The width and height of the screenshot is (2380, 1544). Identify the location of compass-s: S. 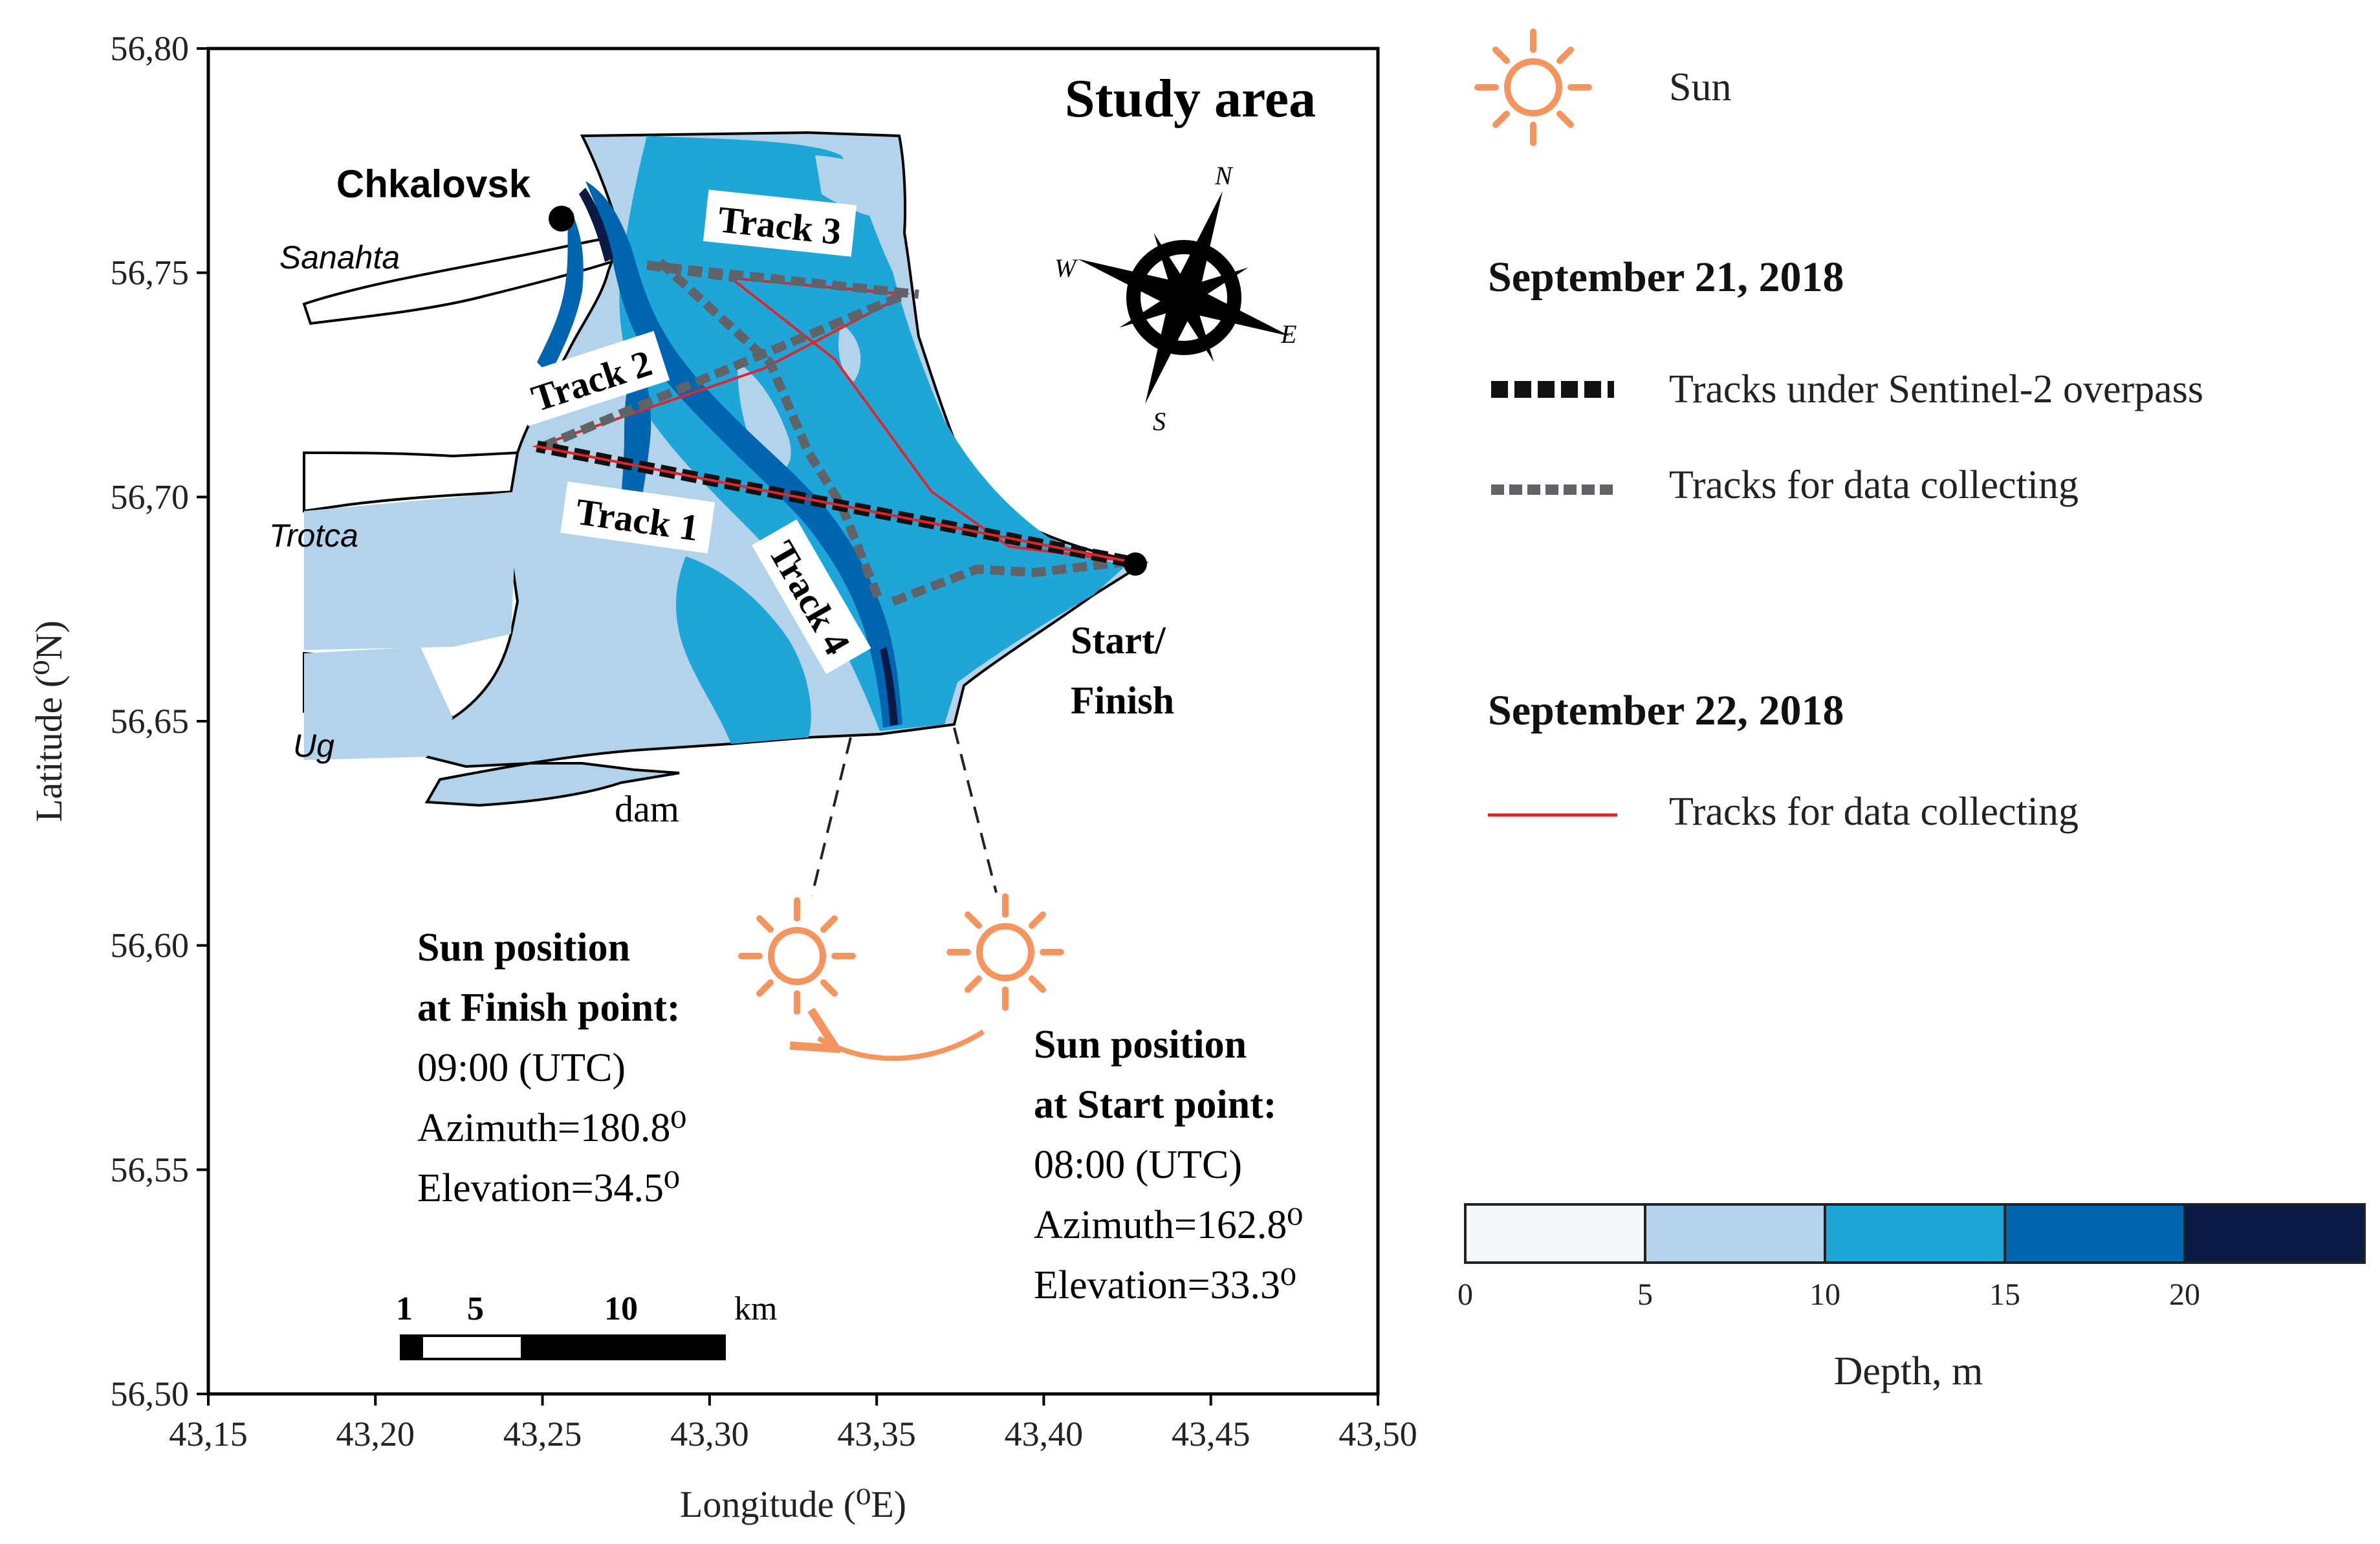
(1159, 421).